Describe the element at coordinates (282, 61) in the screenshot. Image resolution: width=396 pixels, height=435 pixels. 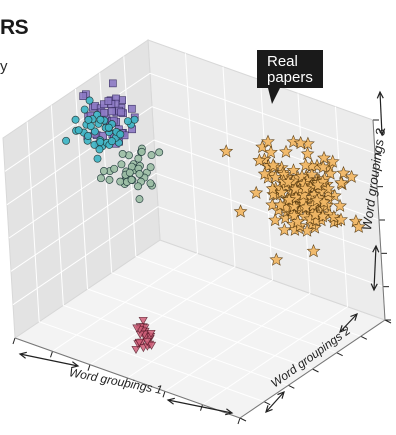
I see `callout-line-1: Real` at that location.